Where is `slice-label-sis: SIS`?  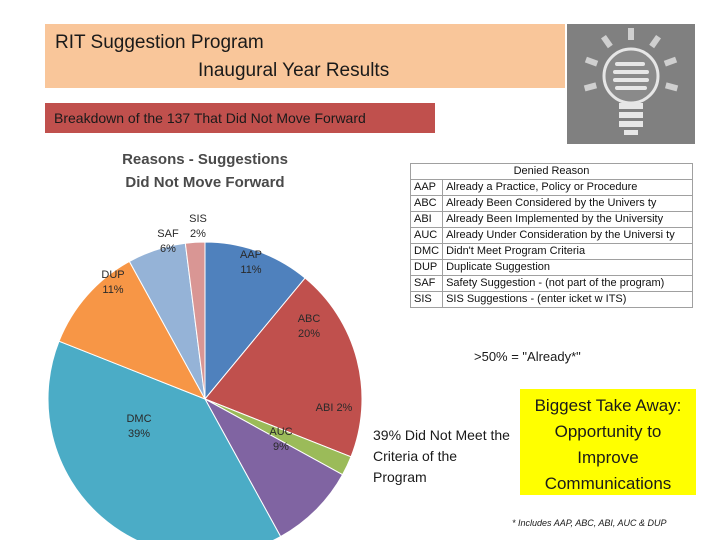
slice-label-sis: SIS is located at coordinates (198, 219).